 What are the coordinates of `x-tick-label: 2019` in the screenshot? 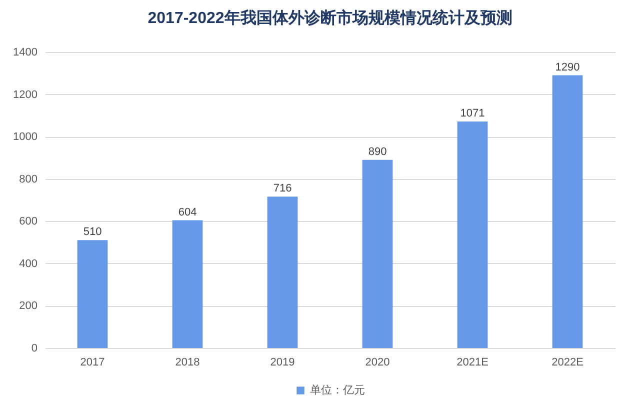 It's located at (282, 362).